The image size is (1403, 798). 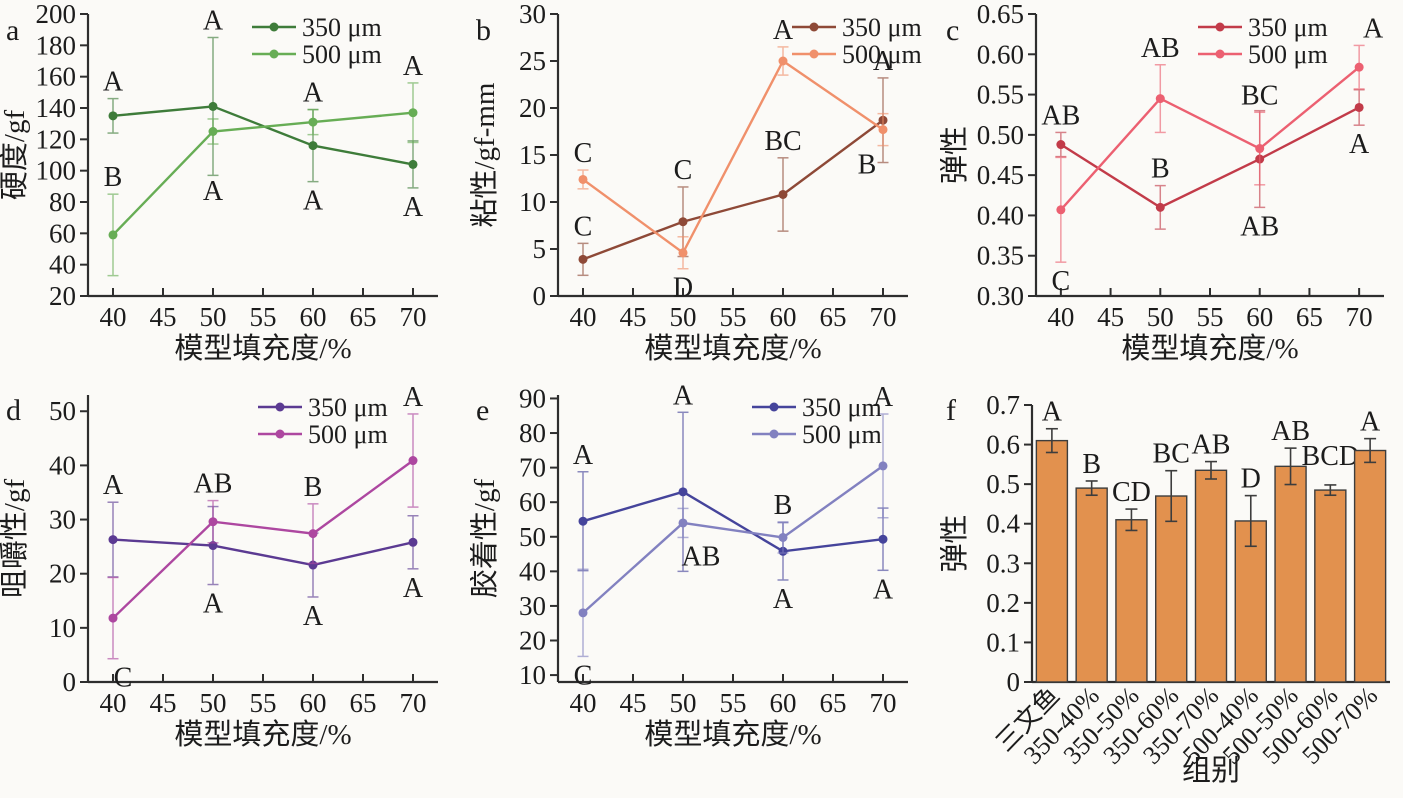 I want to click on bar-350-60%, so click(x=1171, y=589).